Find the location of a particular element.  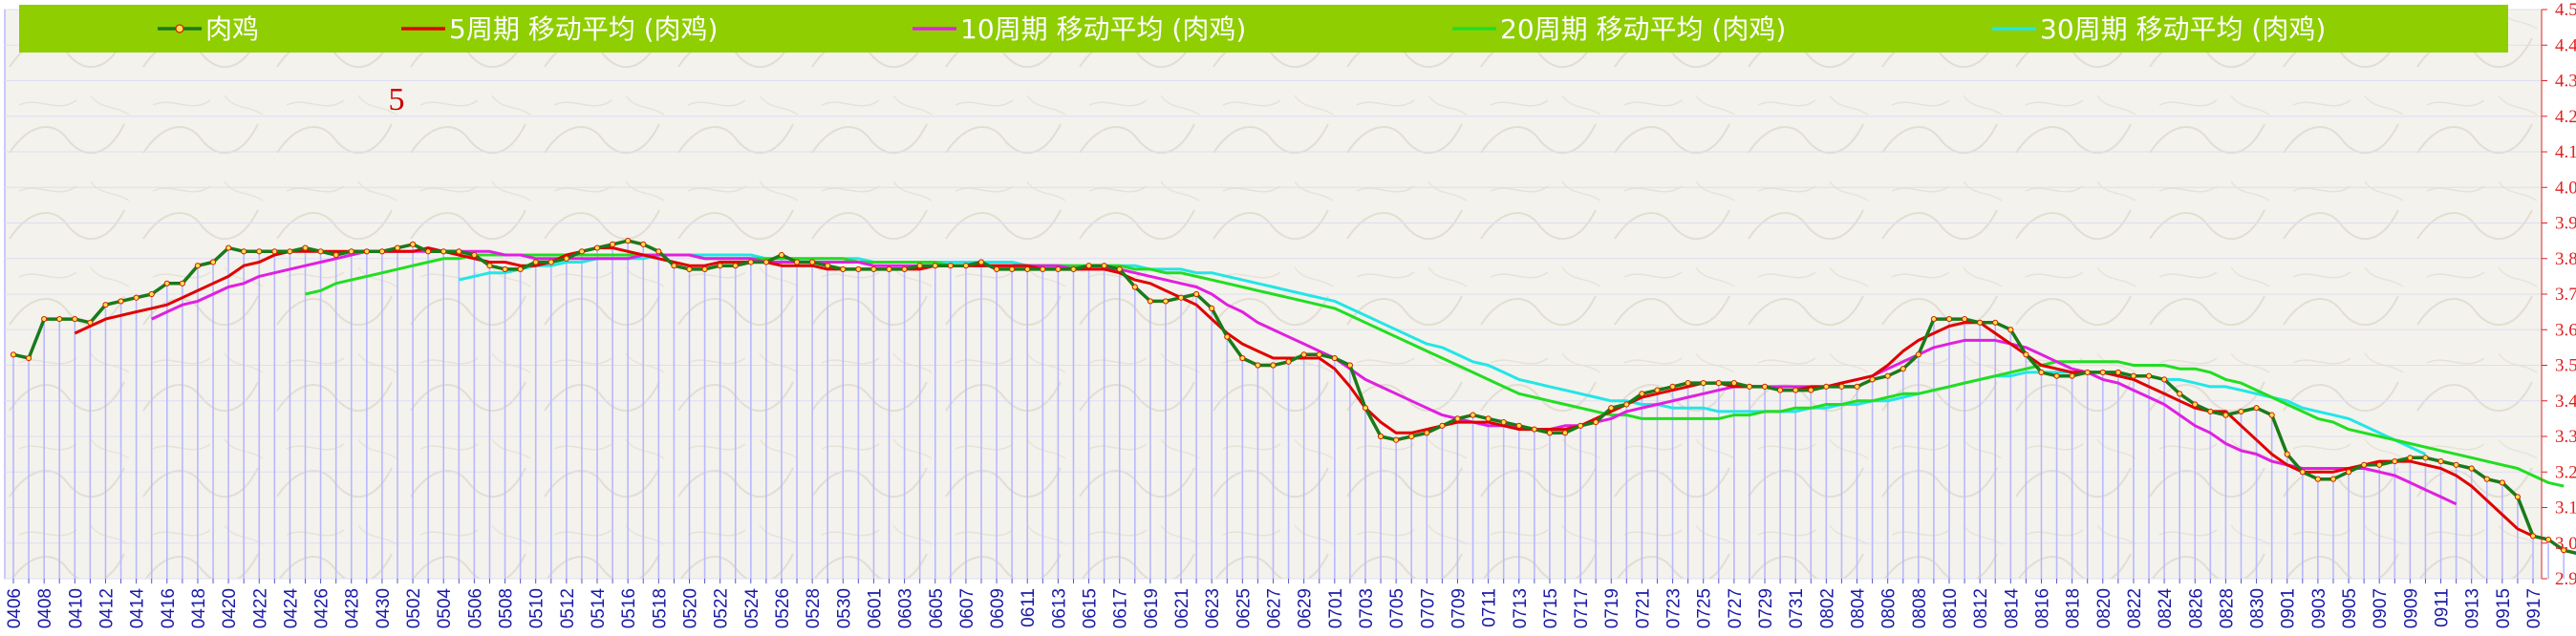

x-tick-label: 0430 is located at coordinates (384, 608).